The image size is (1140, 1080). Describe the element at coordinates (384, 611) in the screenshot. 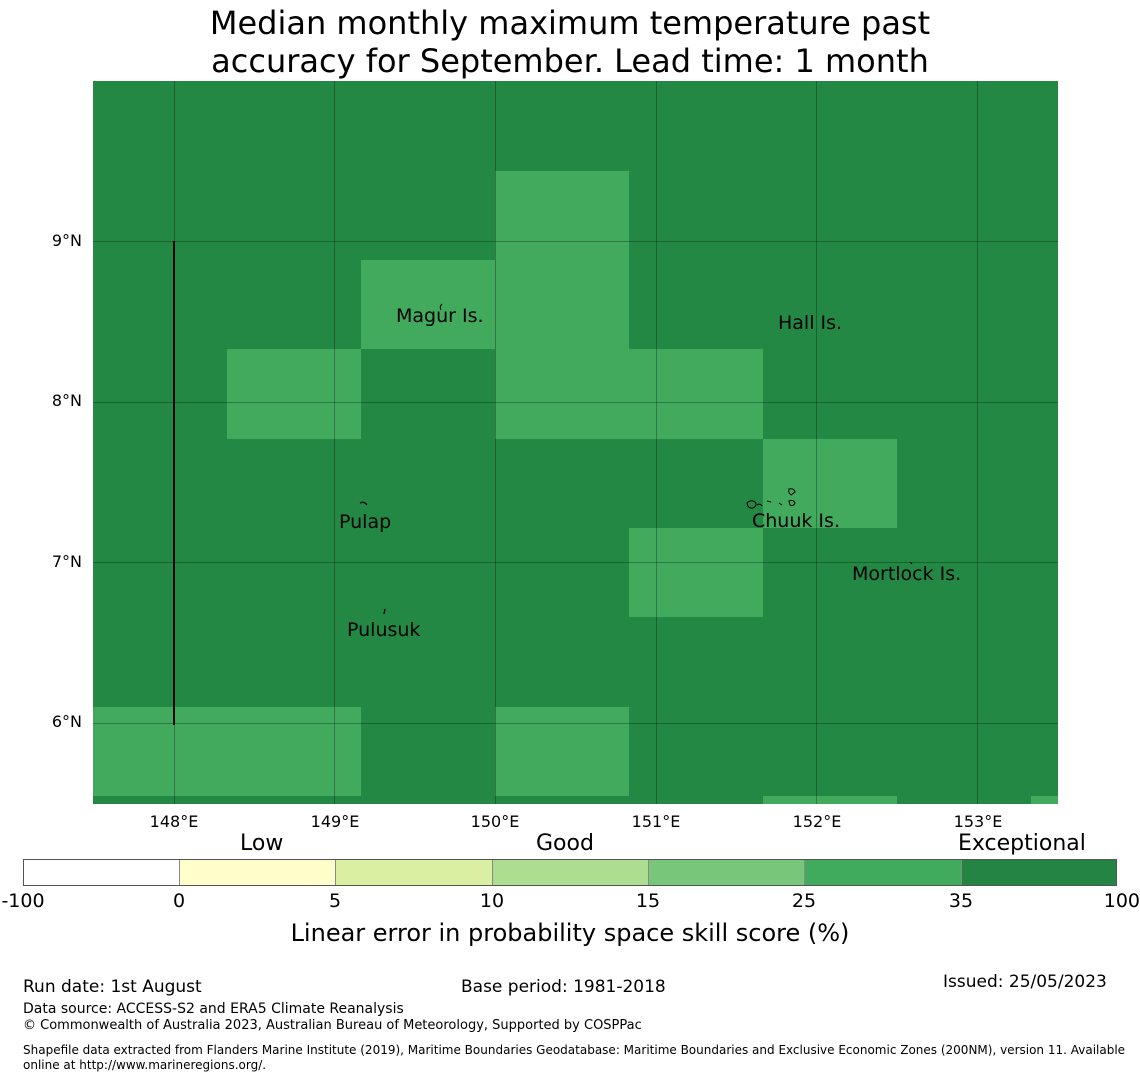

I see `pulusuk-island-outline` at that location.